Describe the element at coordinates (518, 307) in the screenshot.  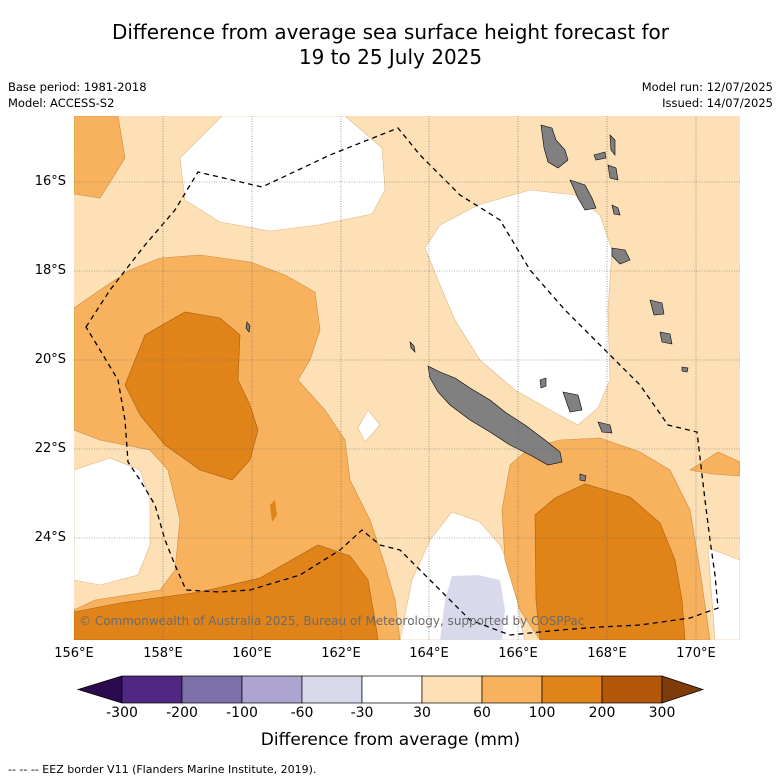
I see `field-neutral-east` at that location.